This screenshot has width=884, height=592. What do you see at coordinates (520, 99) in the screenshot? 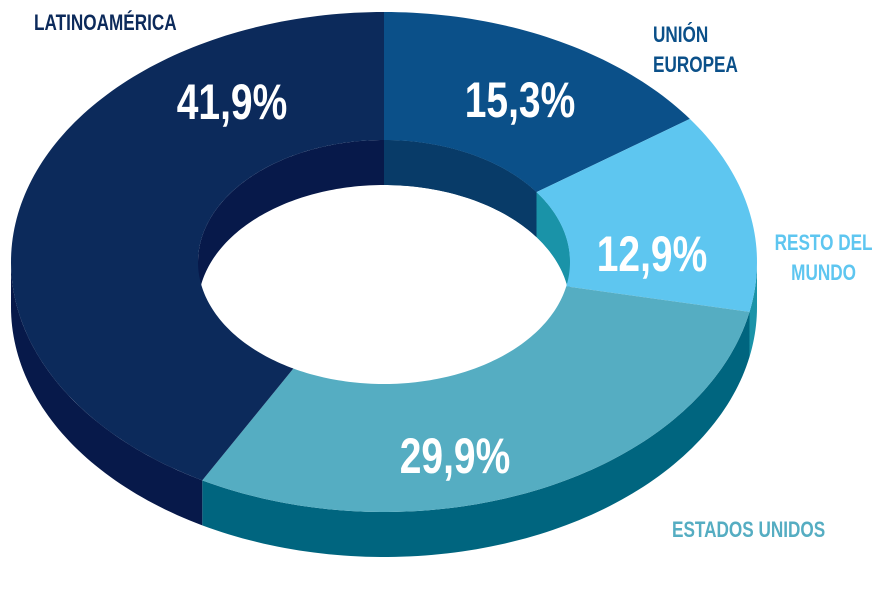
I see `value-label: 15,3%` at bounding box center [520, 99].